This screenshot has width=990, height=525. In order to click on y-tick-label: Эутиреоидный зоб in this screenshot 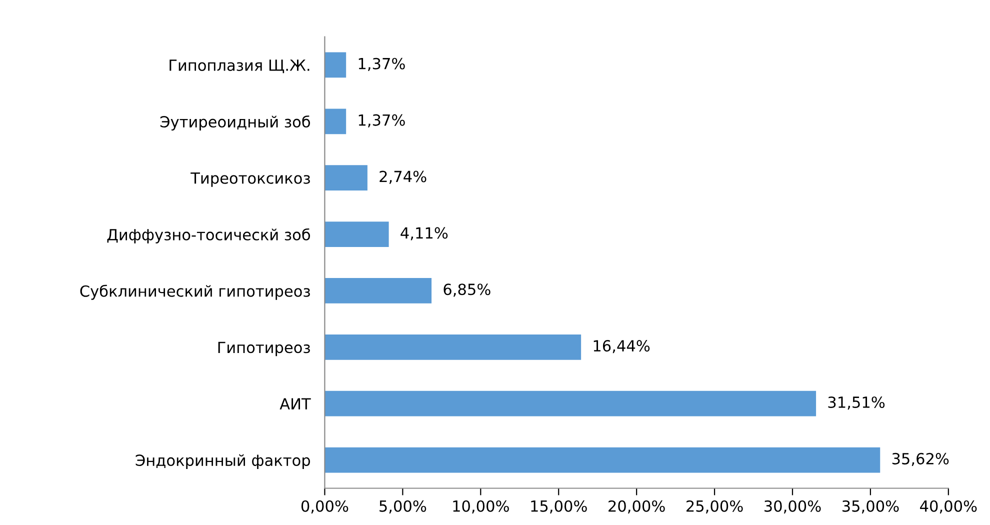, I will do `click(235, 123)`.